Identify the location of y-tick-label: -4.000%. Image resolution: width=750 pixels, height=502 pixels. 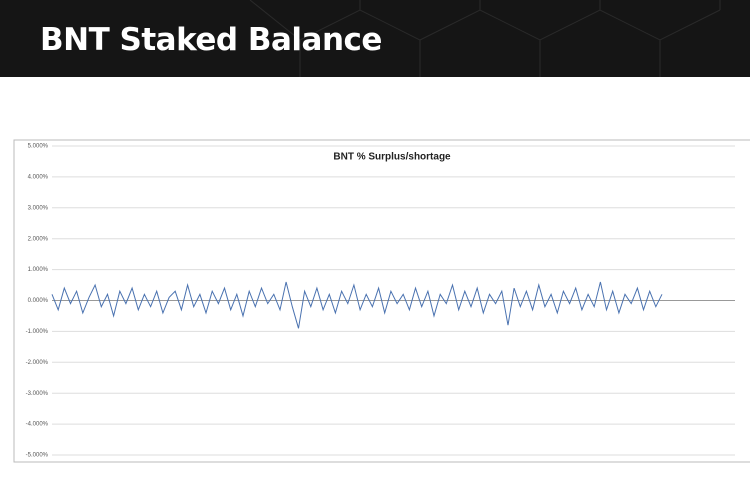
(37, 425).